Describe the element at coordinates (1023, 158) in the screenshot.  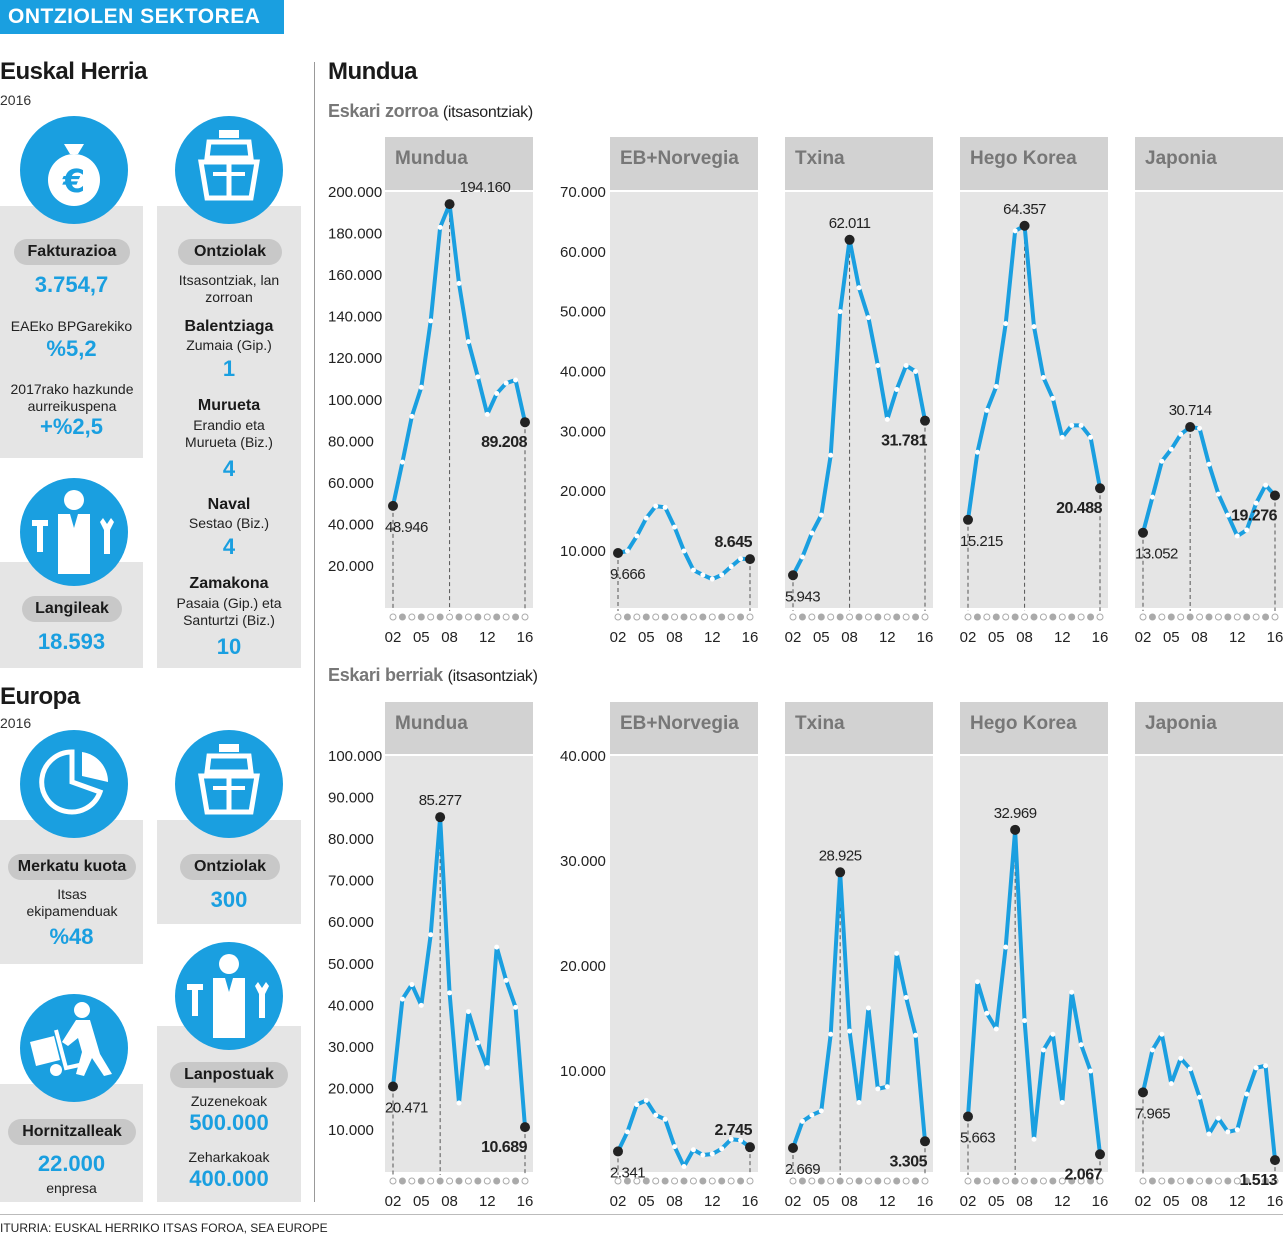
I see `chart-title: Hego Korea` at that location.